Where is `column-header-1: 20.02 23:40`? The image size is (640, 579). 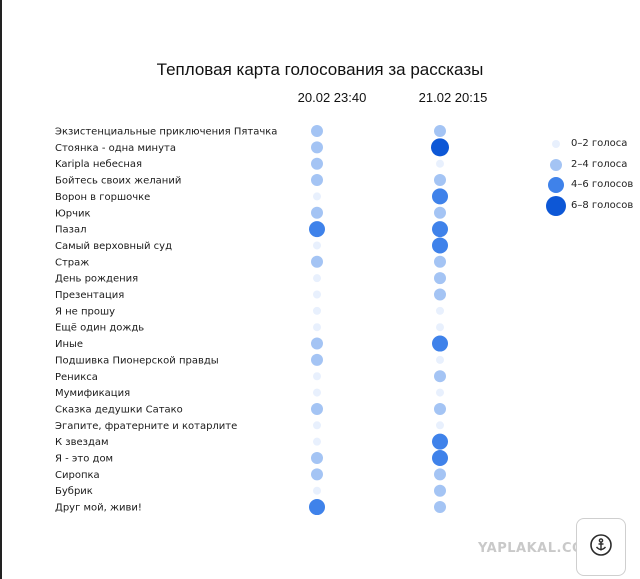
column-header-1: 20.02 23:40 is located at coordinates (332, 97).